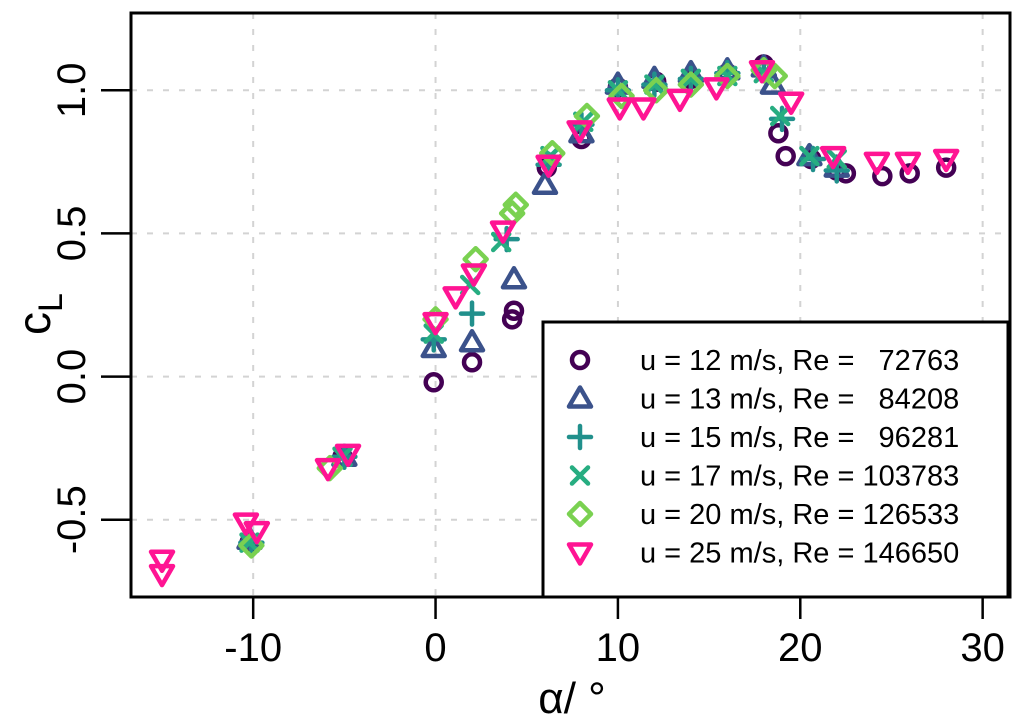 The width and height of the screenshot is (1024, 725). What do you see at coordinates (618, 648) in the screenshot?
I see `x-tick-label: 10` at bounding box center [618, 648].